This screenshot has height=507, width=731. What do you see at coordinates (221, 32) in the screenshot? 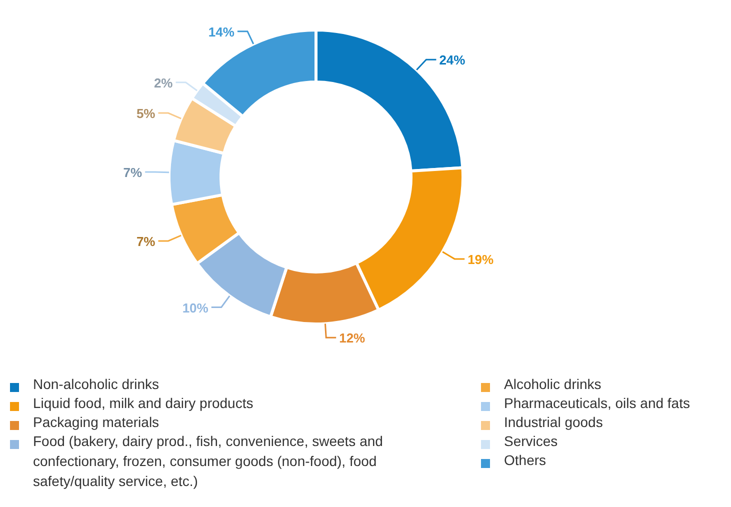
I see `data-label: 14%` at bounding box center [221, 32].